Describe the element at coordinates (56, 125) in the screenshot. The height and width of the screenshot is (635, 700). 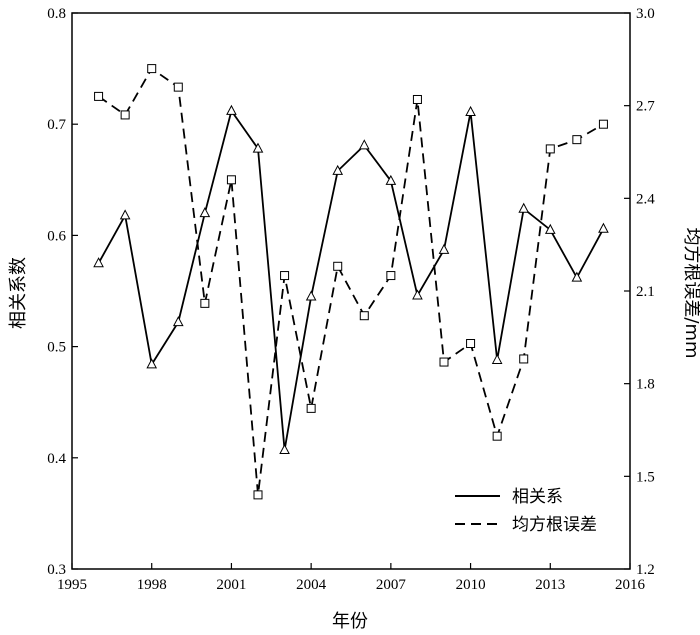
I see `left-y-tick-label: 0.7` at that location.